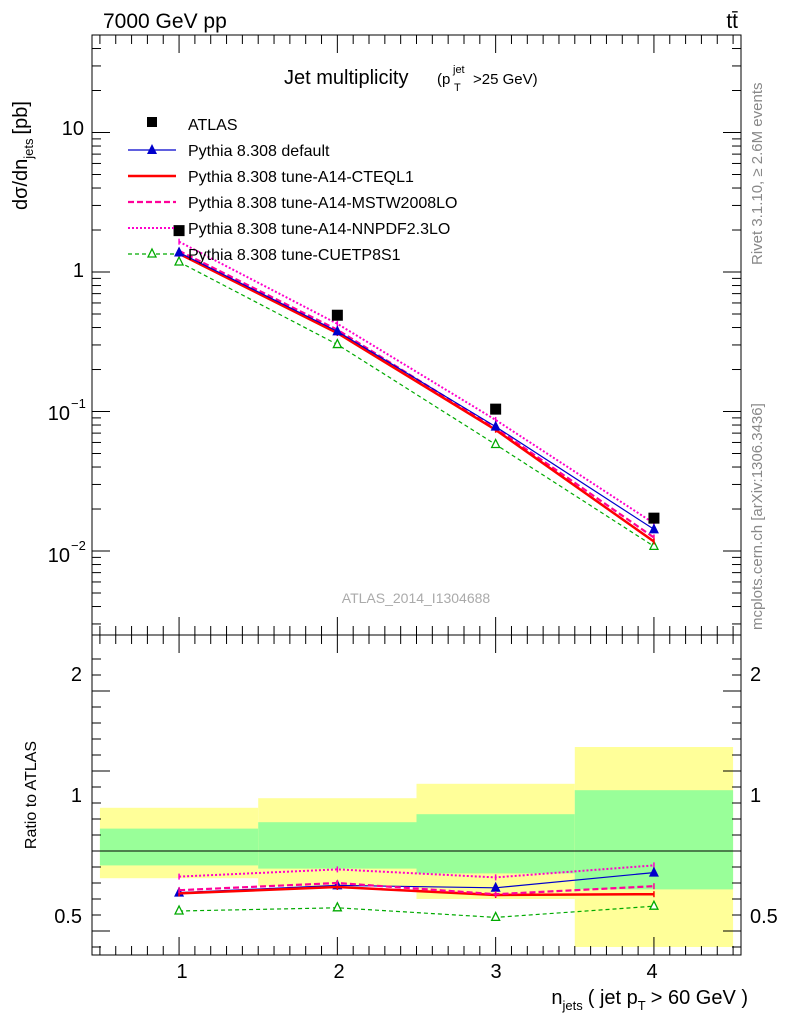 This screenshot has width=786, height=1024. Describe the element at coordinates (68, 917) in the screenshot. I see `ratio-ytick-label: 0.5` at that location.